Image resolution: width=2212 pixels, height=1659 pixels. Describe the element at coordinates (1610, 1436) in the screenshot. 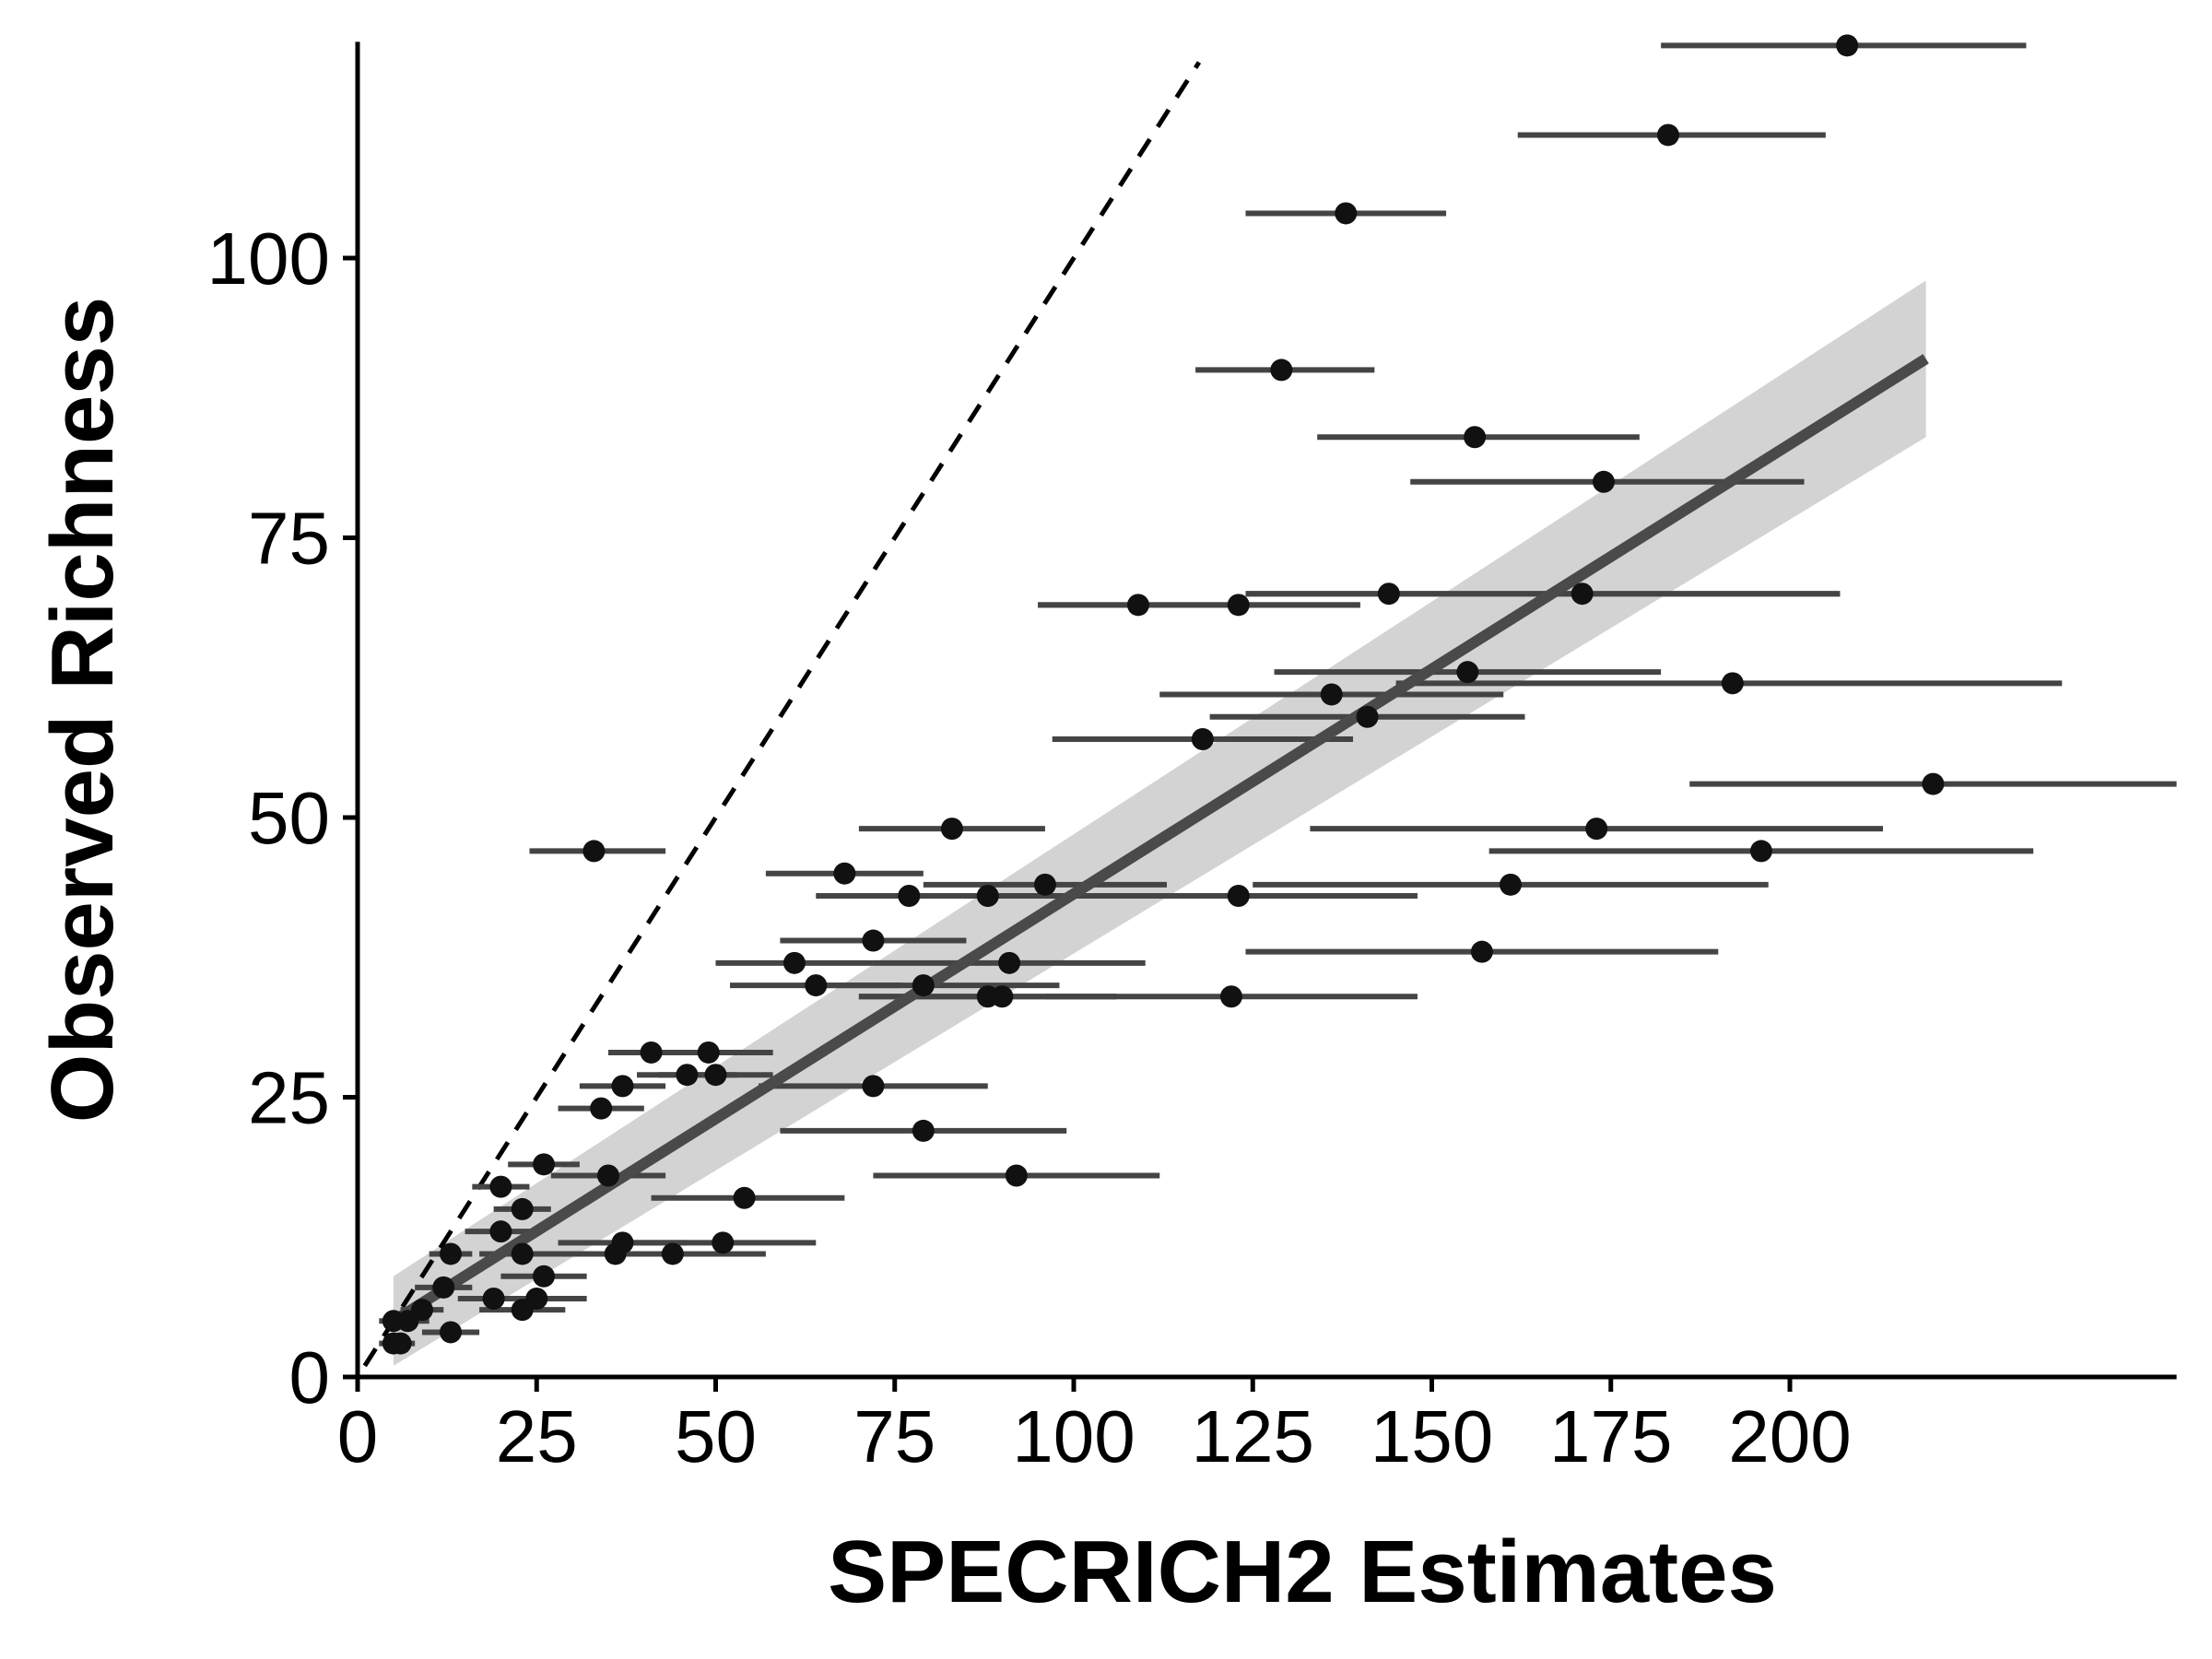

I see `x-tick-label: 175` at that location.